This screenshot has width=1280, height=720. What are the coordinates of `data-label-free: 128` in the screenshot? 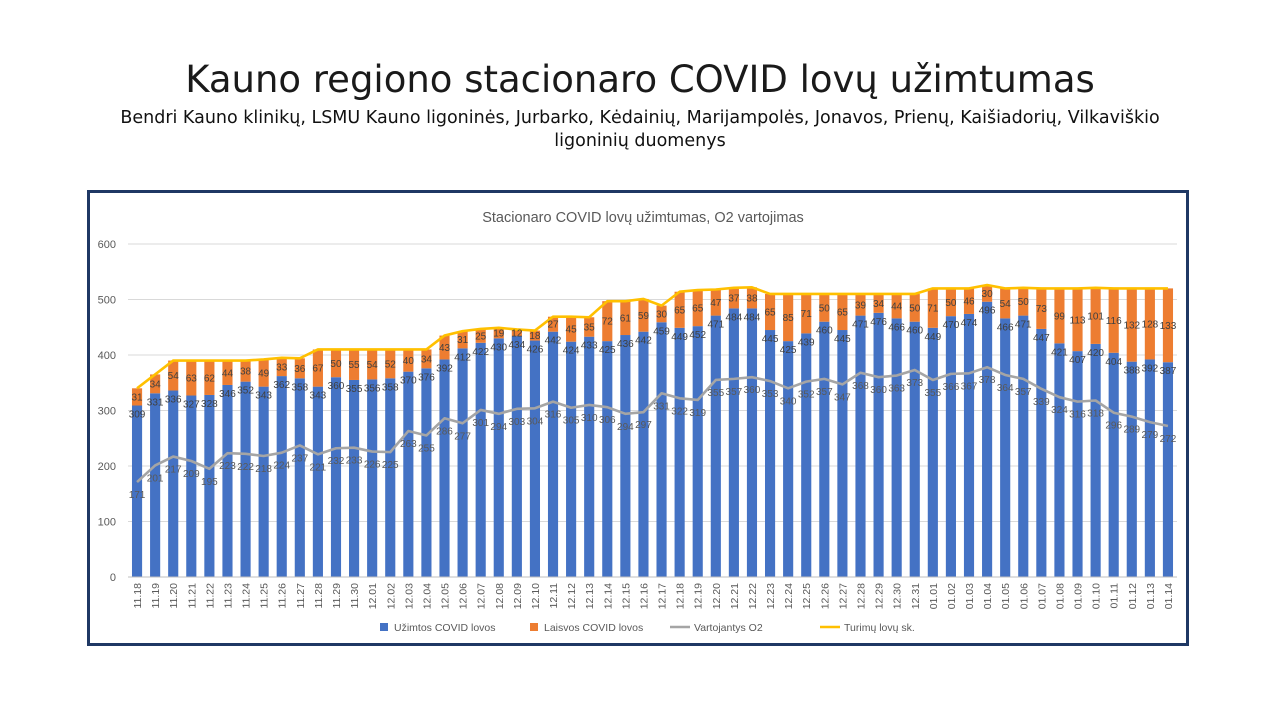 It's located at (1150, 324).